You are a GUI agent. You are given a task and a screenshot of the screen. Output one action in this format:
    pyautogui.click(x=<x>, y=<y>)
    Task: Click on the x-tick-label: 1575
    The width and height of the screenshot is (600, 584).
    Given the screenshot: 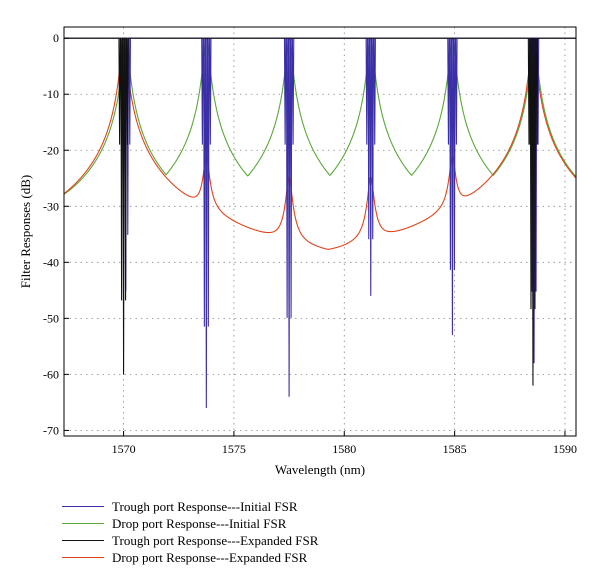 What is the action you would take?
    pyautogui.click(x=234, y=449)
    